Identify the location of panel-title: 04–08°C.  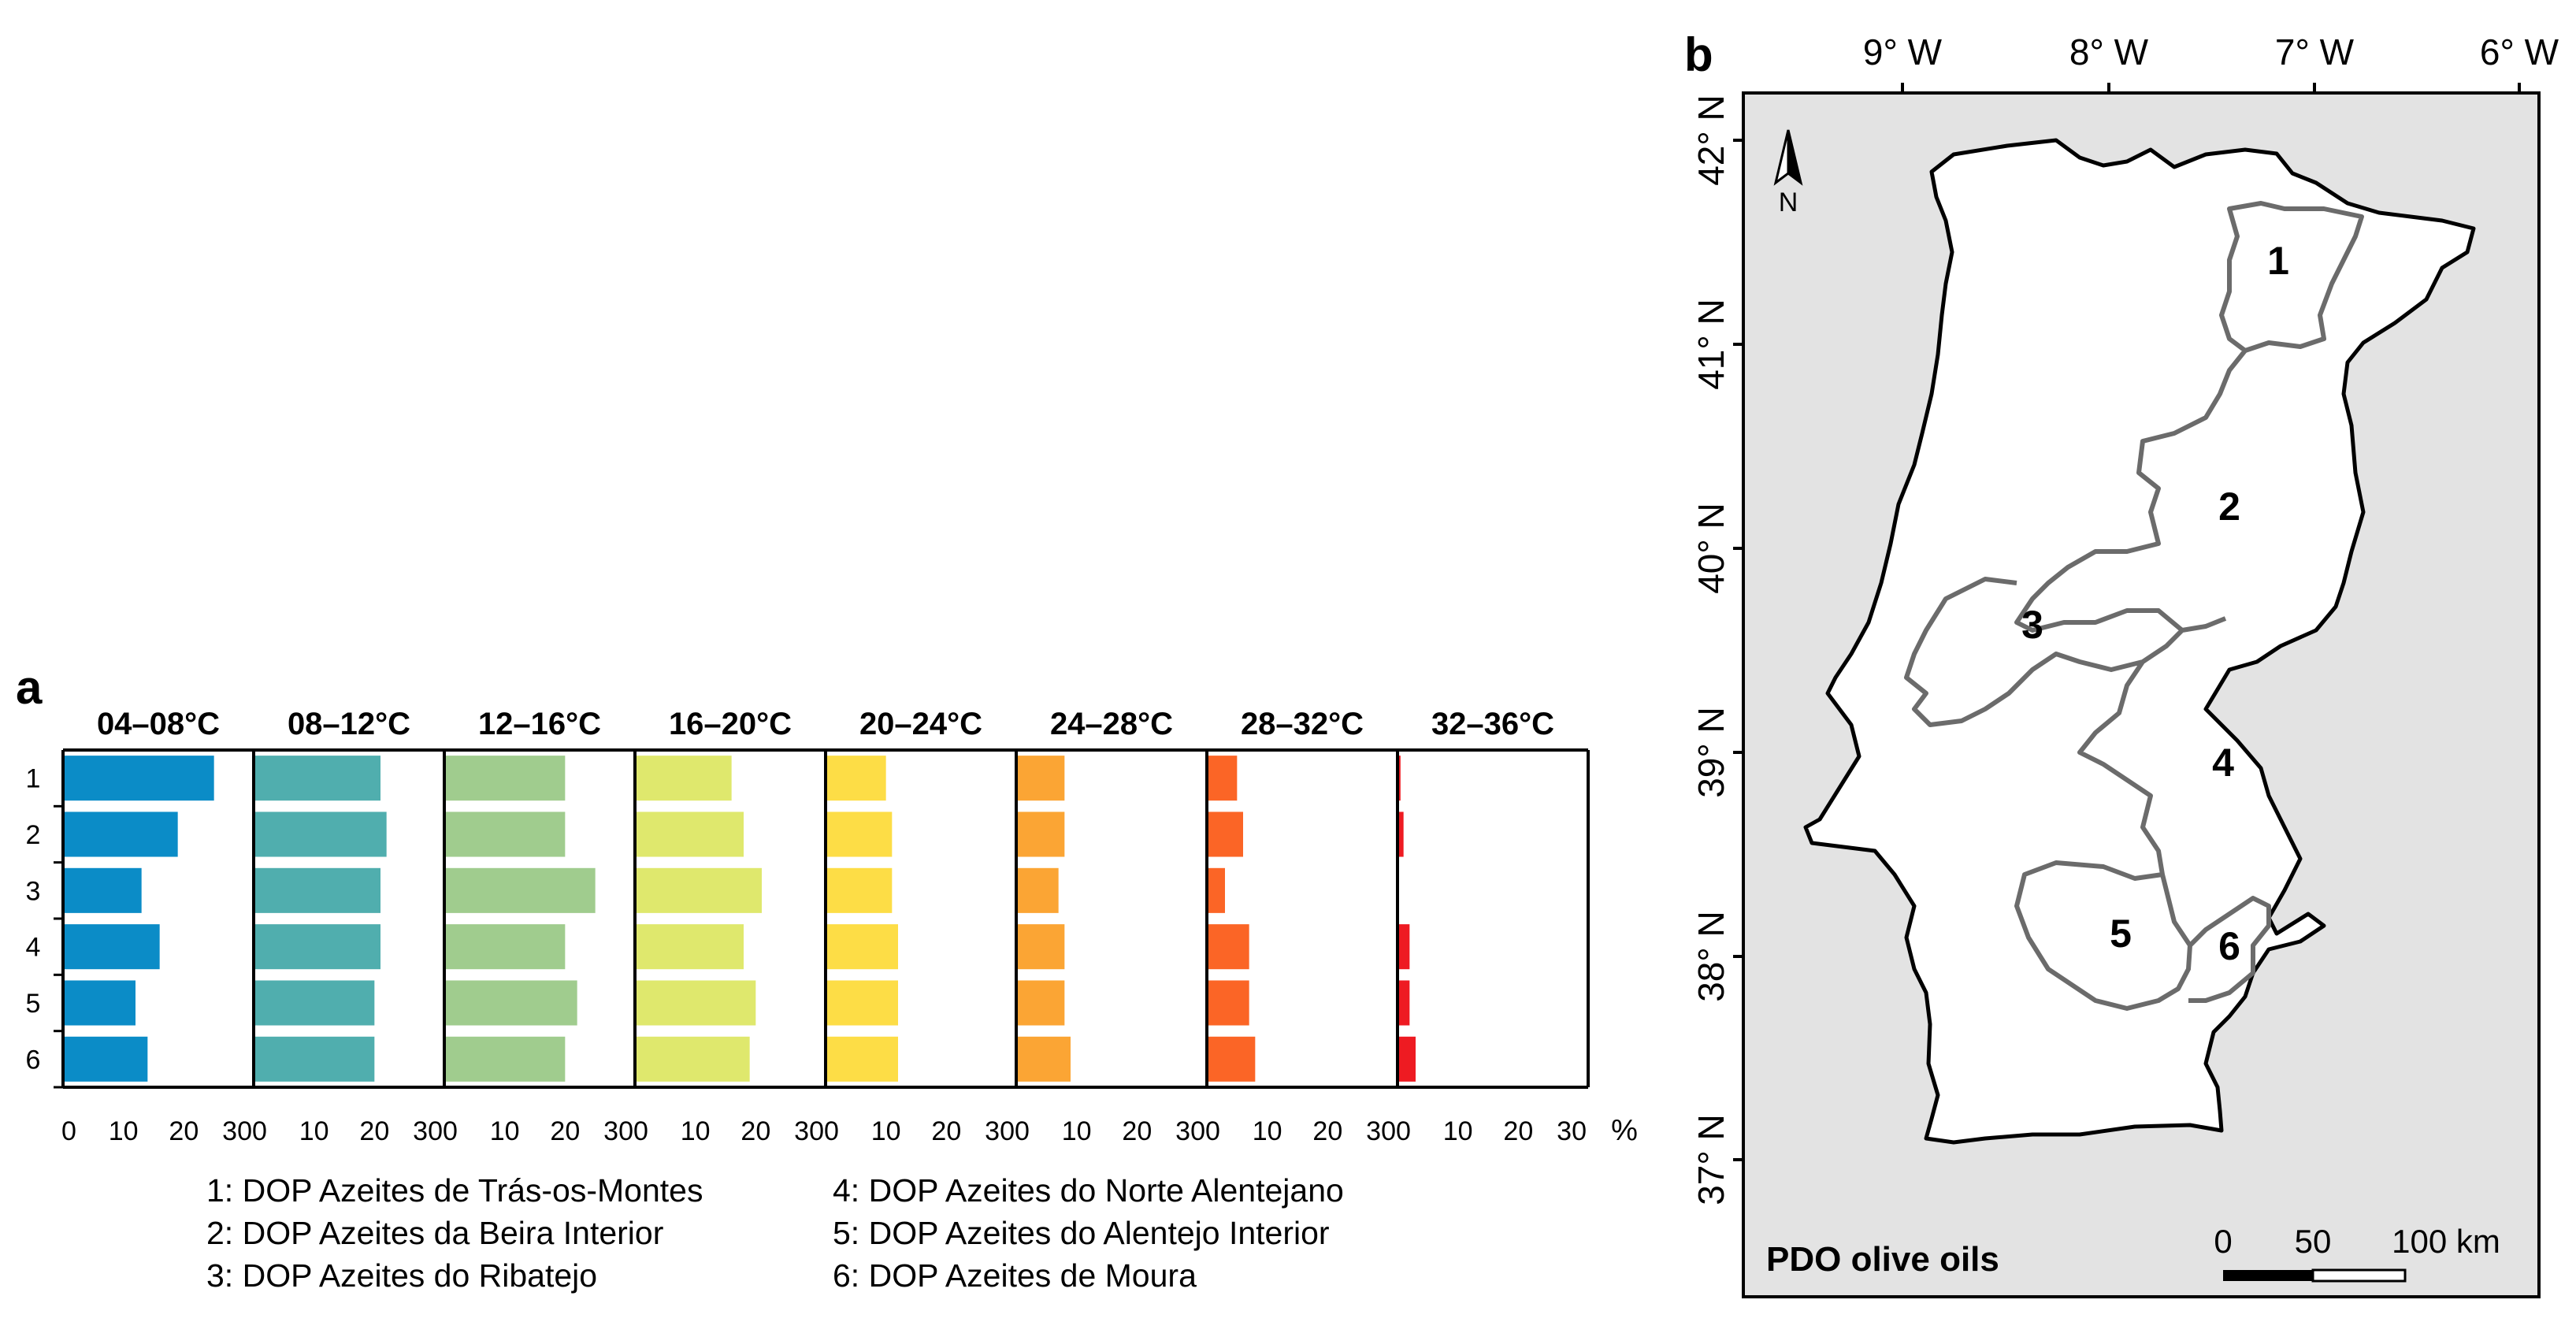
(158, 724).